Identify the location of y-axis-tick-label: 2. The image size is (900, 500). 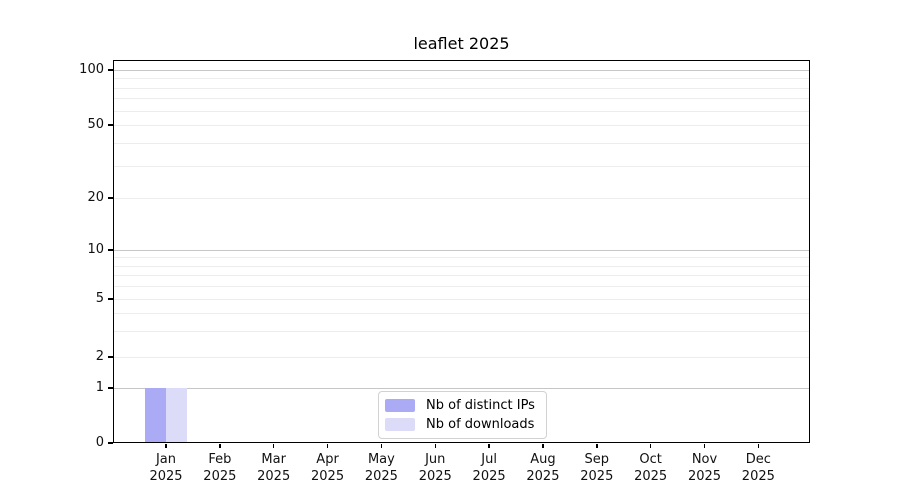
(99, 356).